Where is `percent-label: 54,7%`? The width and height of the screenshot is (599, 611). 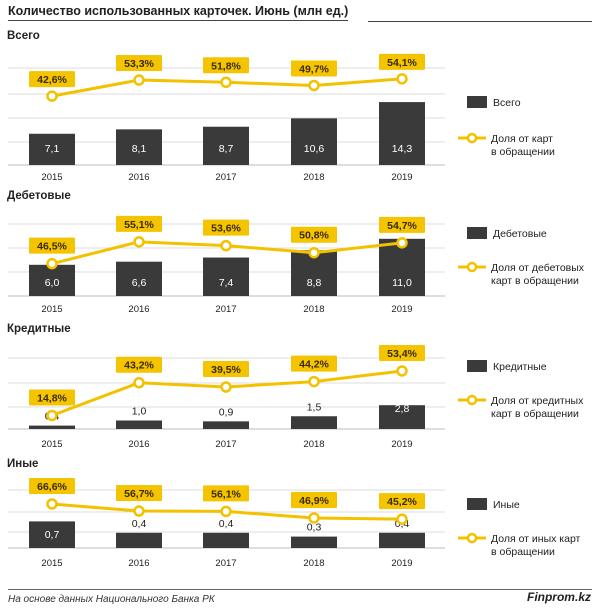 percent-label: 54,7% is located at coordinates (402, 226).